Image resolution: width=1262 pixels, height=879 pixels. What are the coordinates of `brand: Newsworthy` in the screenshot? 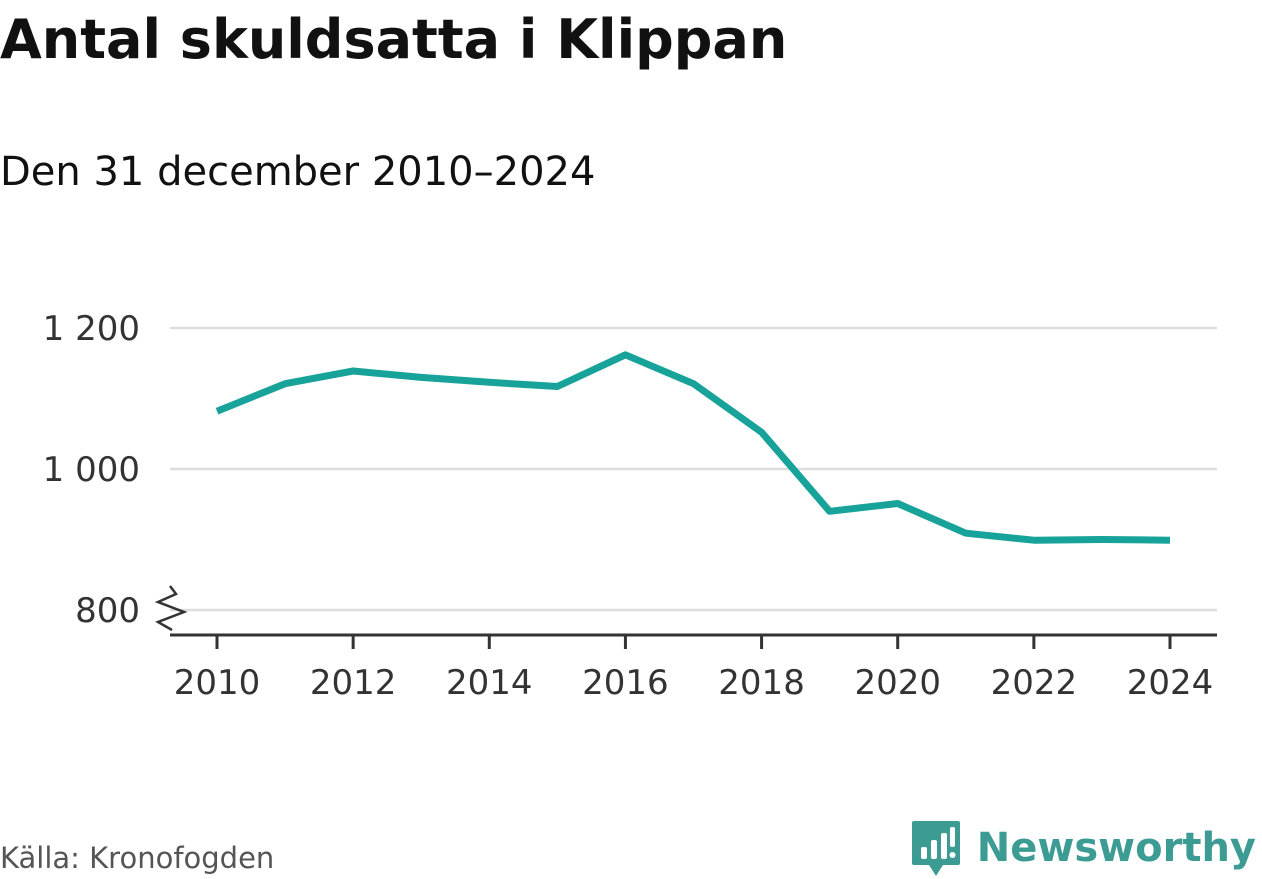 It's located at (1083, 848).